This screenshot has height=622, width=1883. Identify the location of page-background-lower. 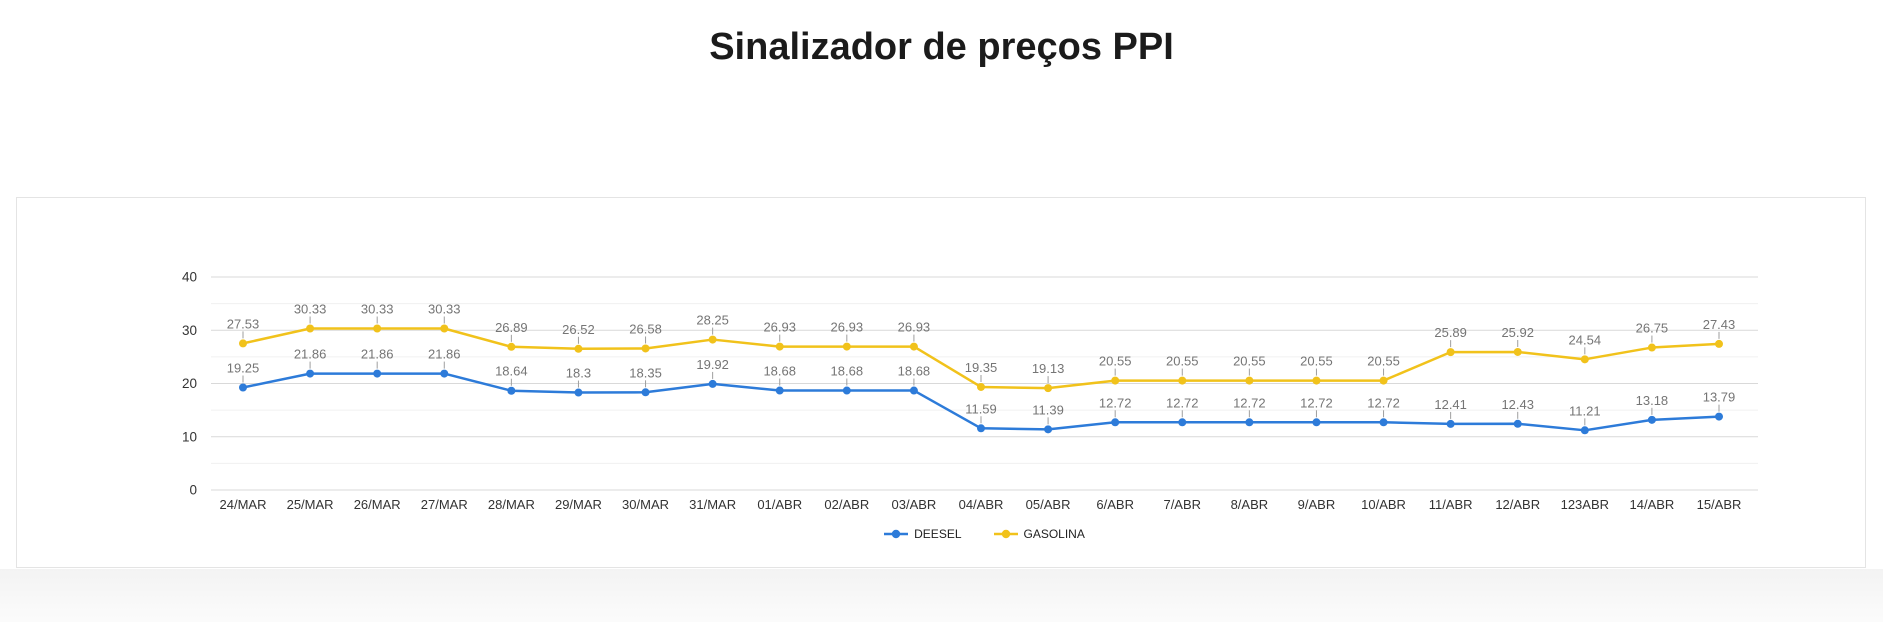
(941, 595).